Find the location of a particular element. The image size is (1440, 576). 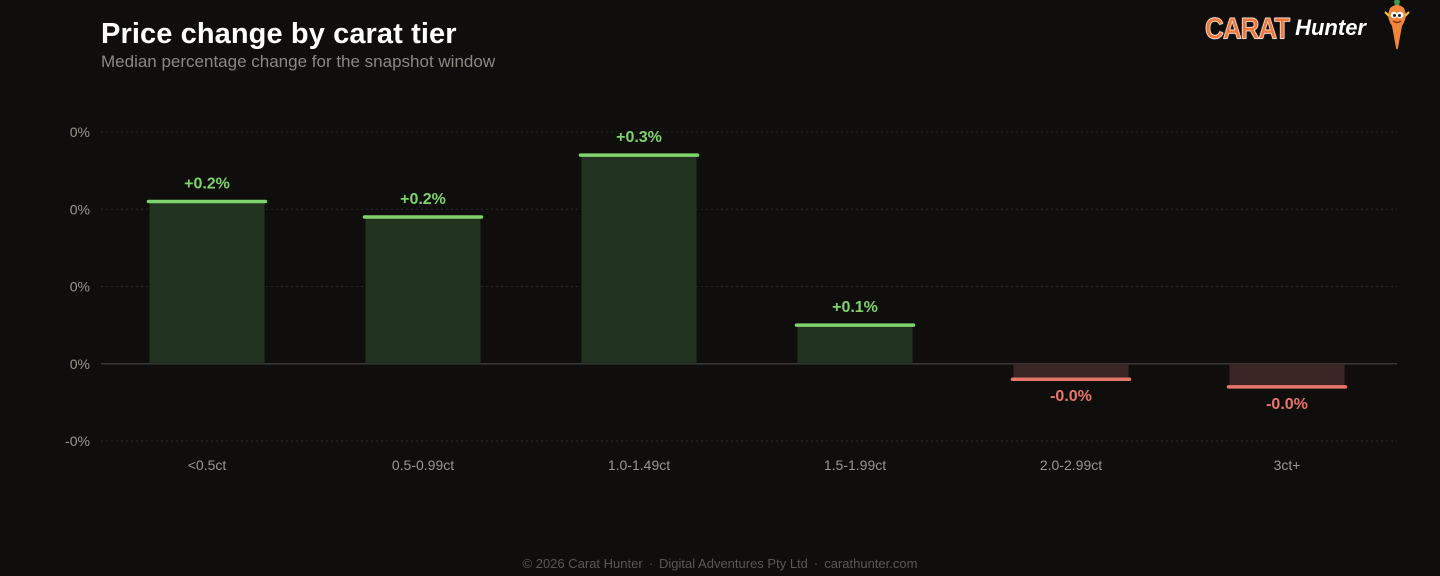

chart-title: Price change by carat tier is located at coordinates (279, 34).